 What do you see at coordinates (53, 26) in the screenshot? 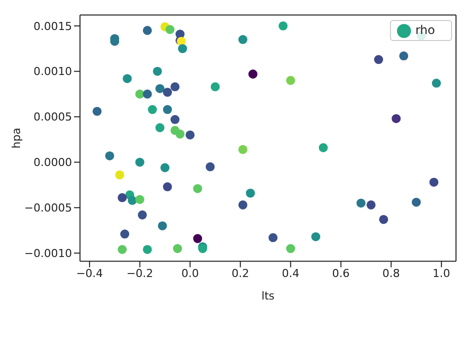
I see `y-tick-label: 0.0015` at bounding box center [53, 26].